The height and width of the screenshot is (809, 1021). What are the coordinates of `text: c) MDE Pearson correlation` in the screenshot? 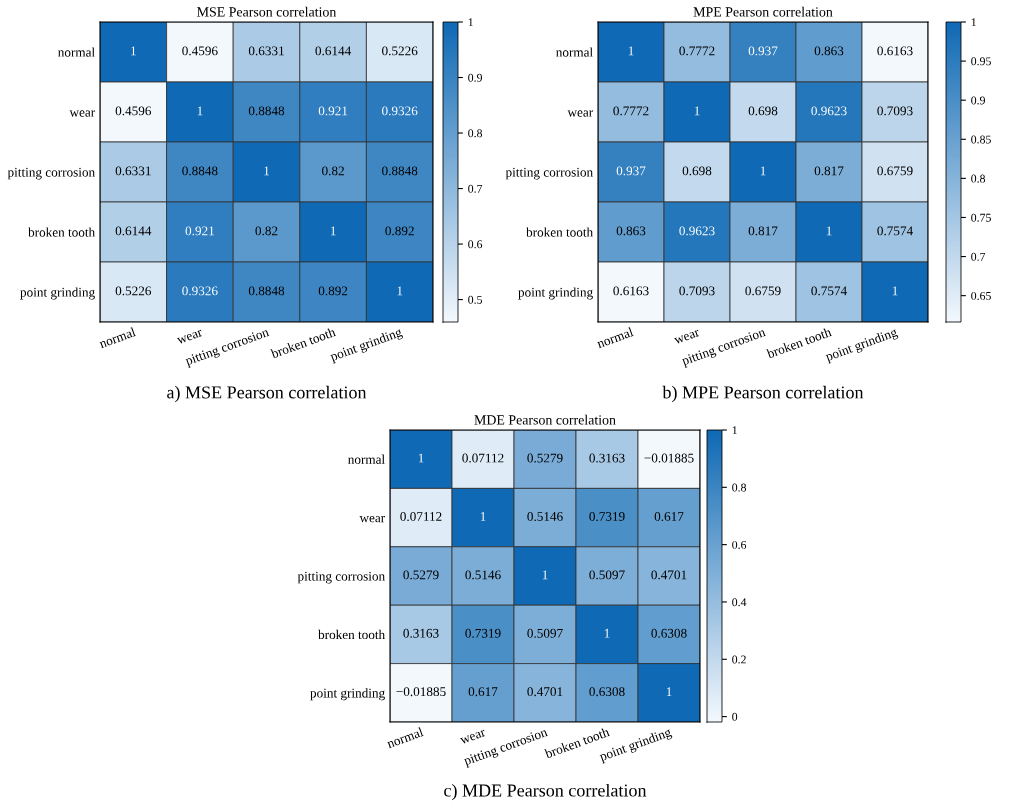 It's located at (545, 792).